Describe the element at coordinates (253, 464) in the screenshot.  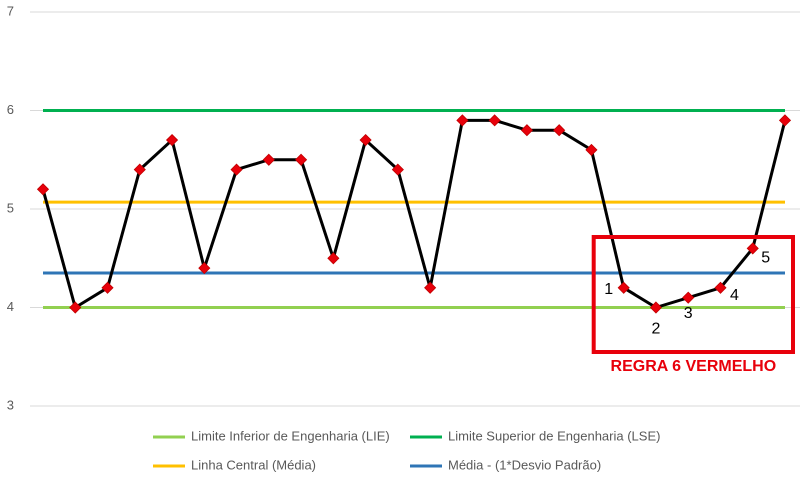
I see `legend-label: Linha Central (Média)` at that location.